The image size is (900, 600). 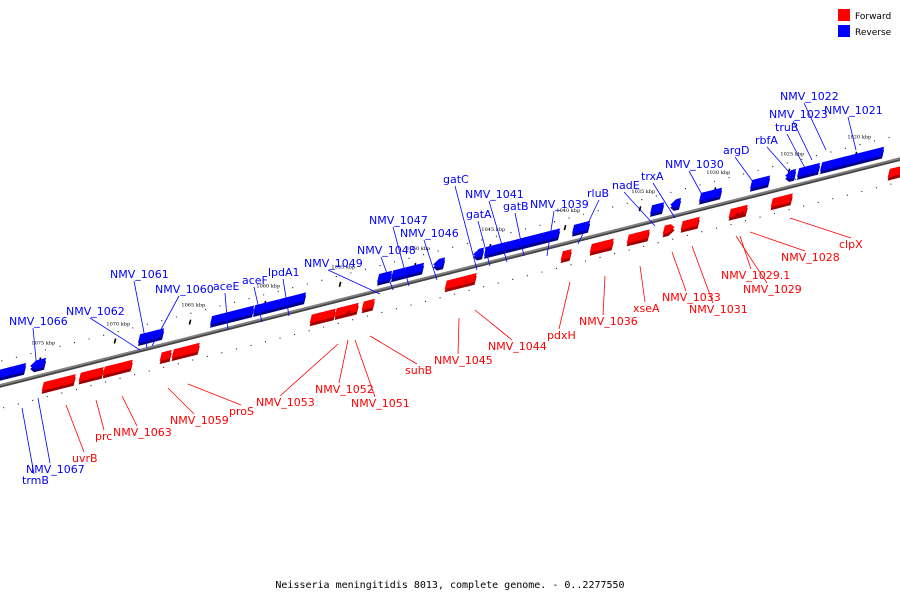 What do you see at coordinates (55, 469) in the screenshot?
I see `gene-label-nmv-1067: NMV_1067` at bounding box center [55, 469].